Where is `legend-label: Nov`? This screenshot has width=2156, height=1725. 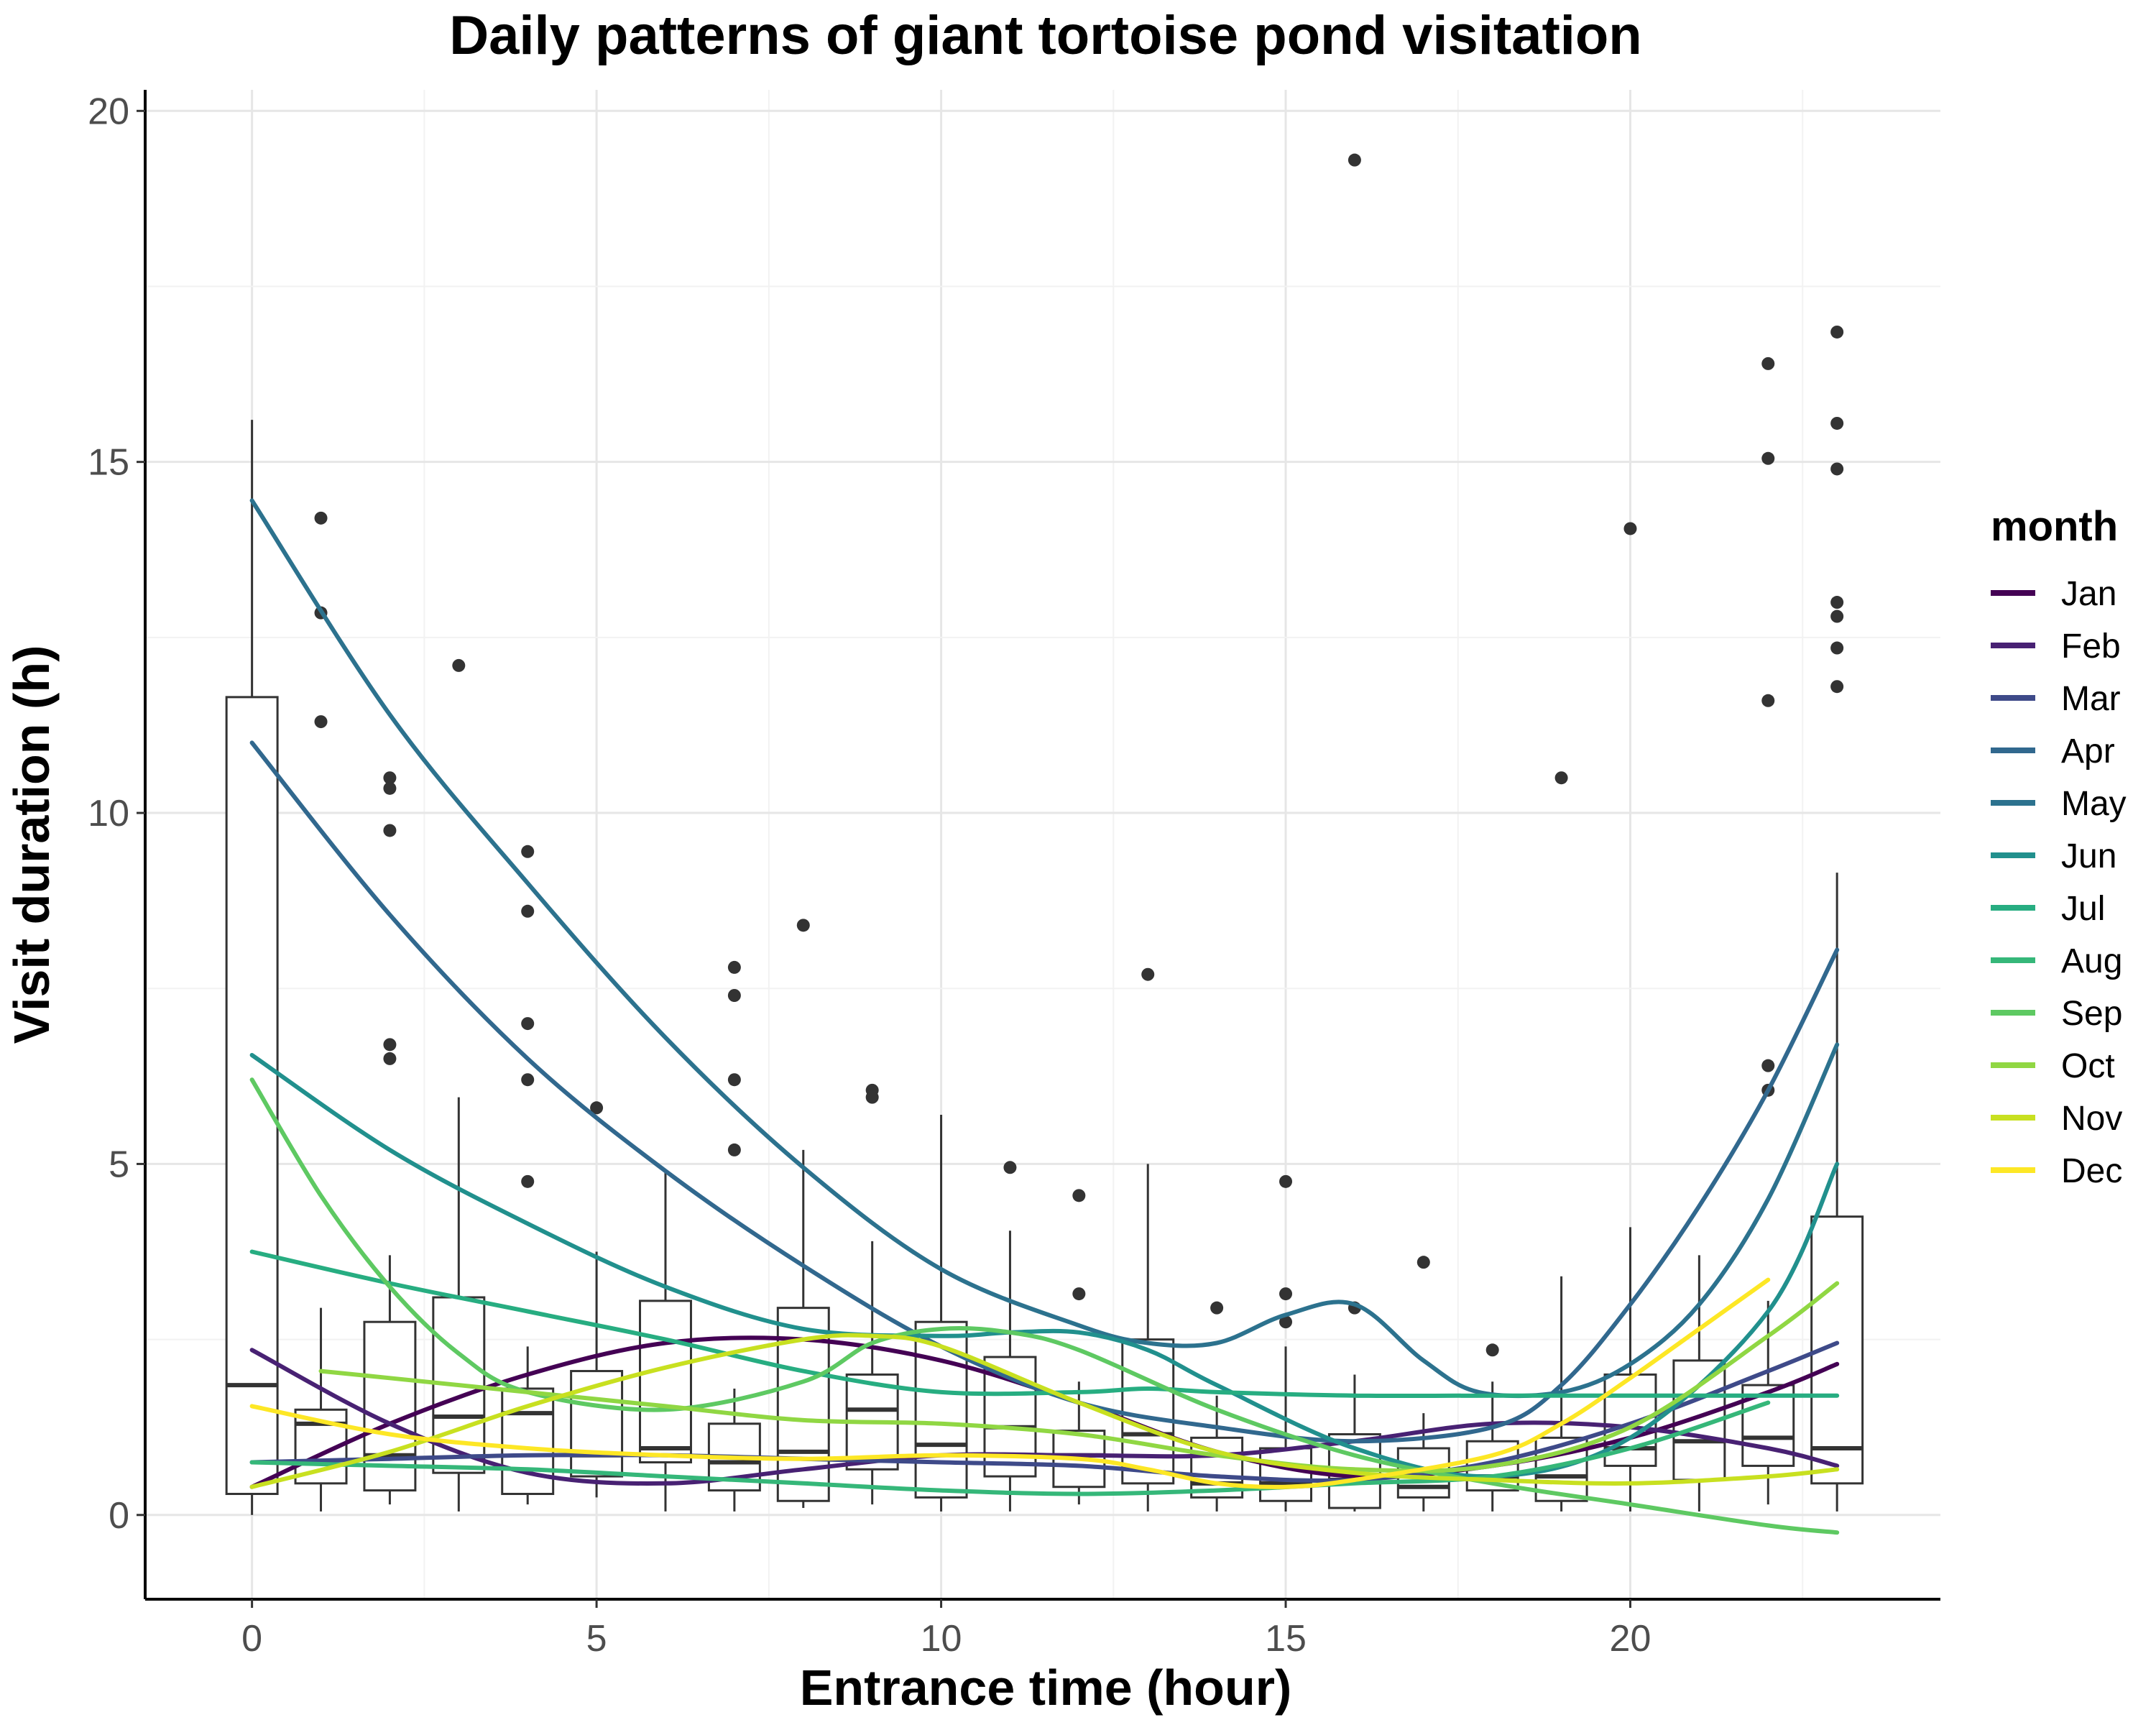 legend-label: Nov is located at coordinates (2091, 1119).